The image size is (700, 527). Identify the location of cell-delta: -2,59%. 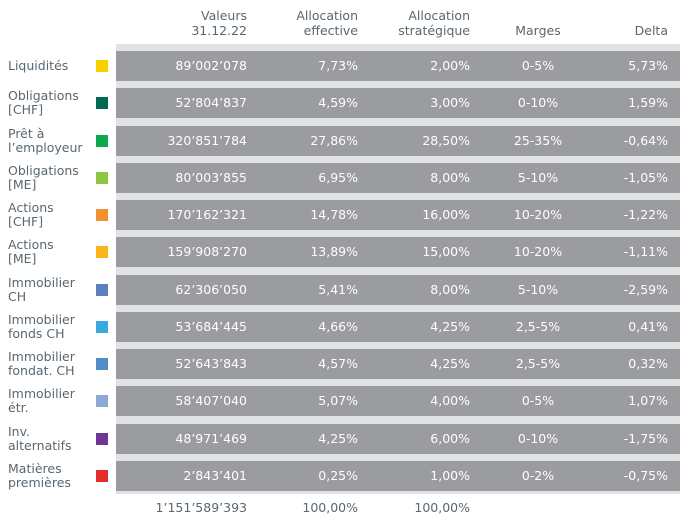
(645, 289).